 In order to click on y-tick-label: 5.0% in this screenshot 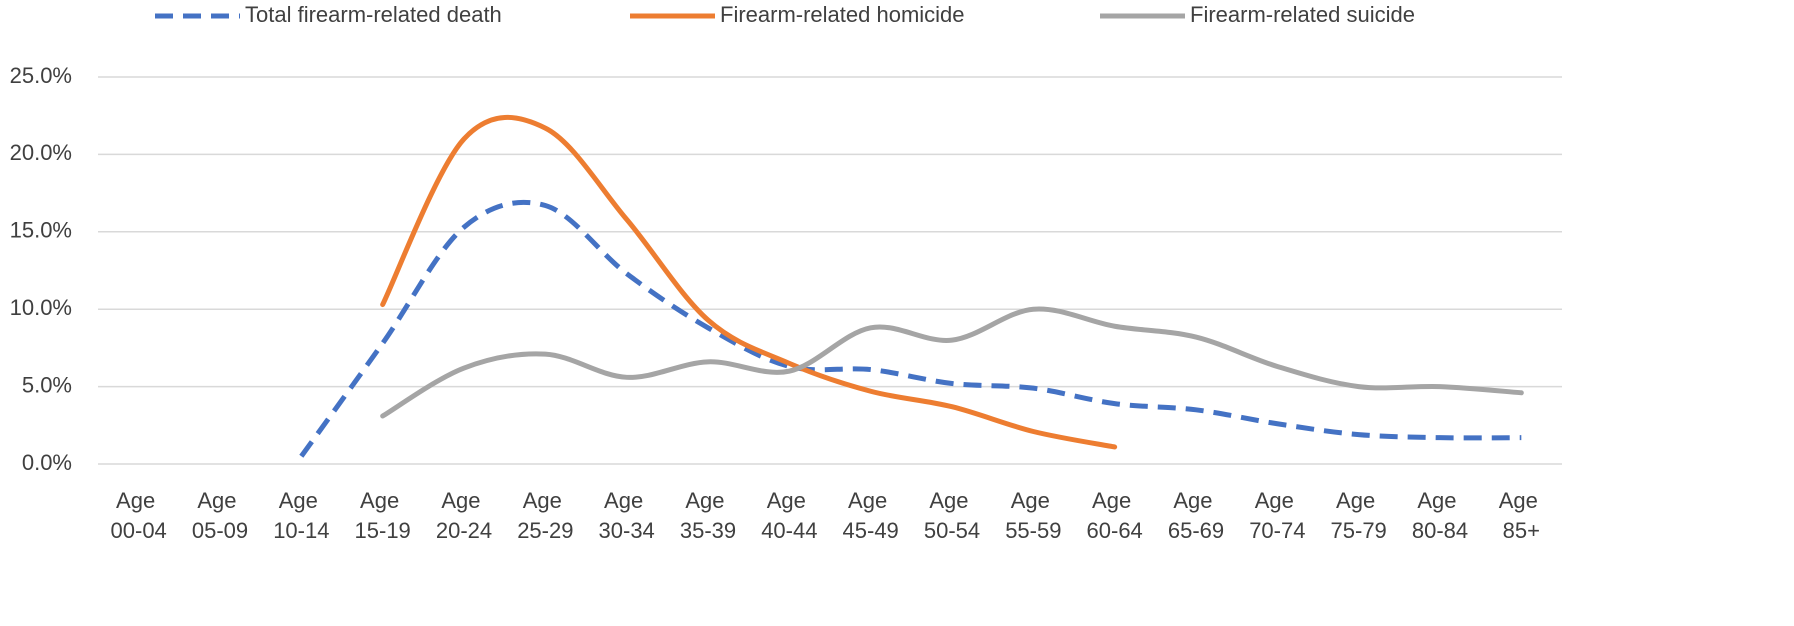, I will do `click(47, 384)`.